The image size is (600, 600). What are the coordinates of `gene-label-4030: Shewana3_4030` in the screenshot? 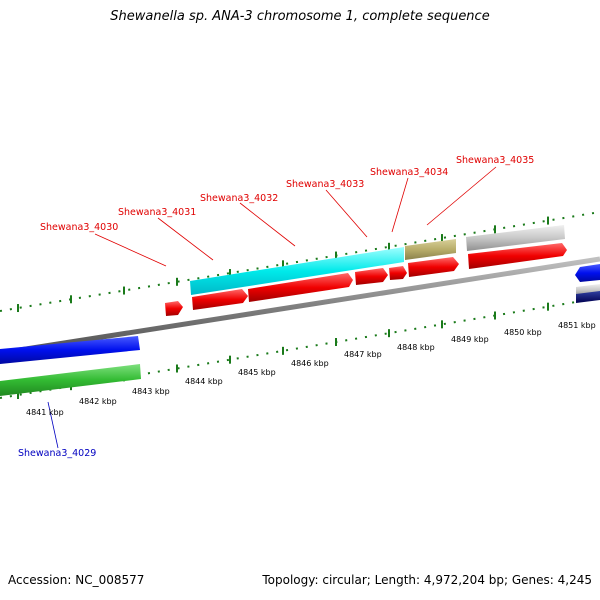 It's located at (79, 227).